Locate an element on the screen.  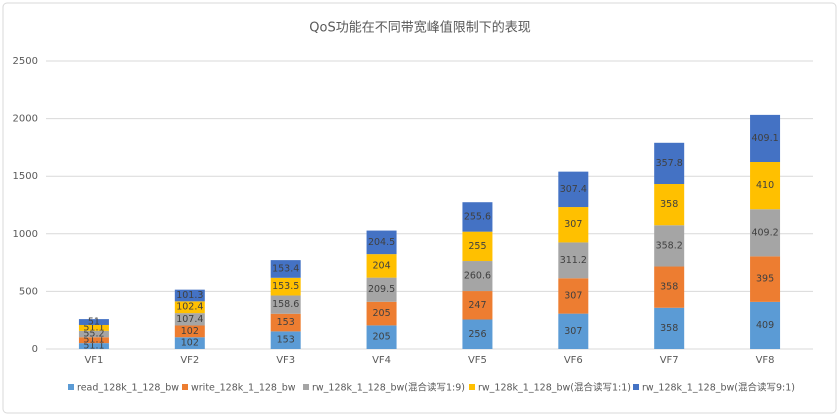
legend-label: read_128k_1_128_bw is located at coordinates (128, 388).